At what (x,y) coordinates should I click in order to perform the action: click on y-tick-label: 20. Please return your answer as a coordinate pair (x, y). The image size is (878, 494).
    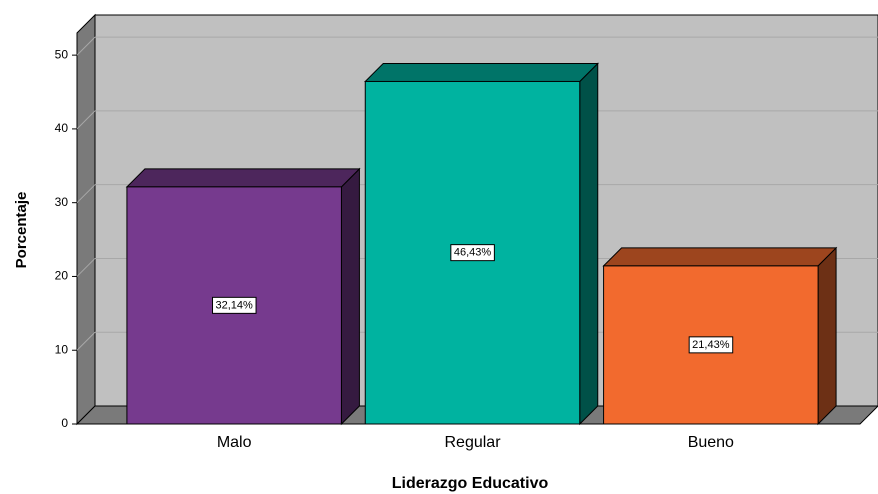
    Looking at the image, I should click on (62, 276).